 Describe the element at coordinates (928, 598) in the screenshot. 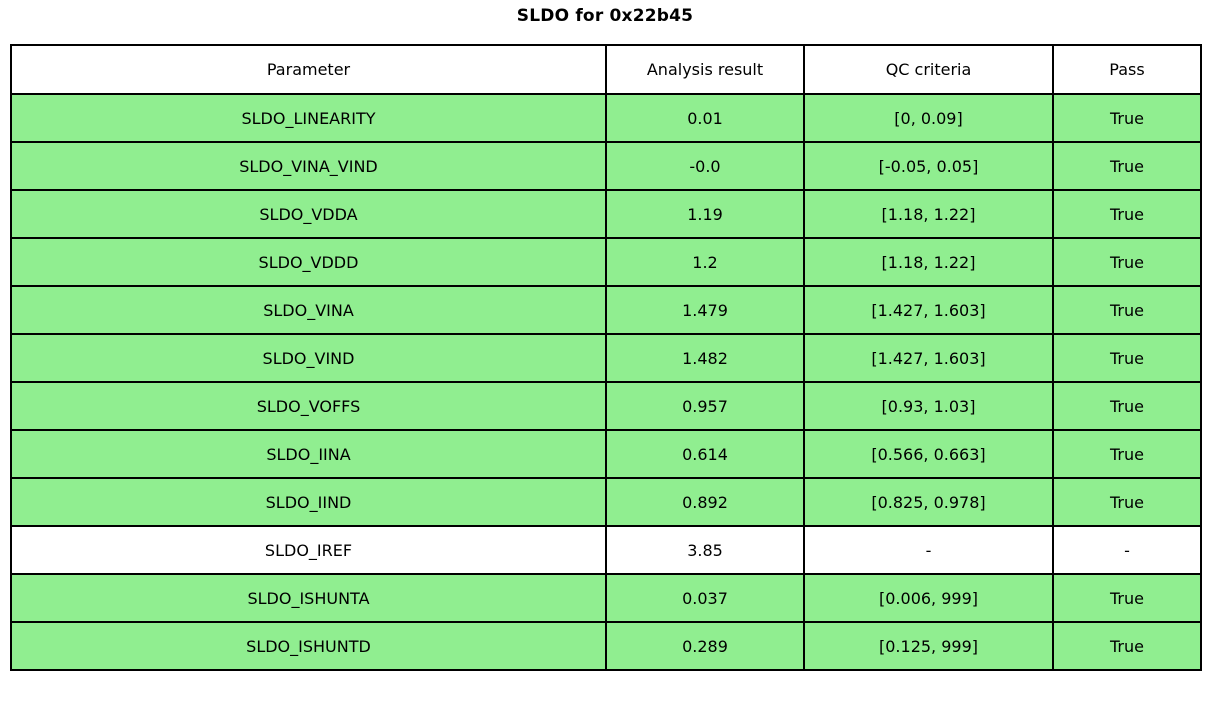

I see `cell-qc-criteria: [0.006, 999]` at that location.